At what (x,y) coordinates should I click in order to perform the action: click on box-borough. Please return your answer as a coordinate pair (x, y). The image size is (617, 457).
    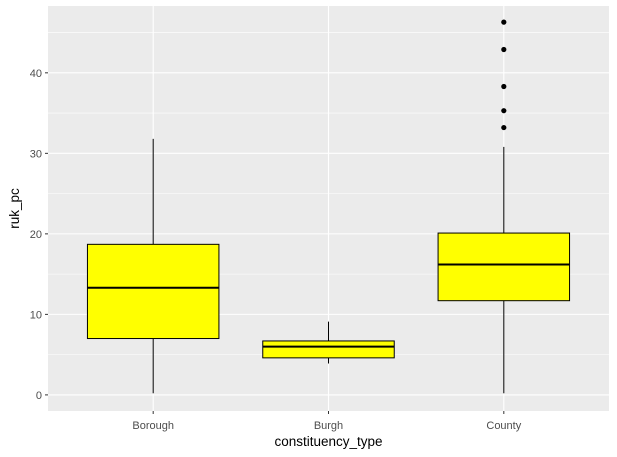
    Looking at the image, I should click on (153, 266).